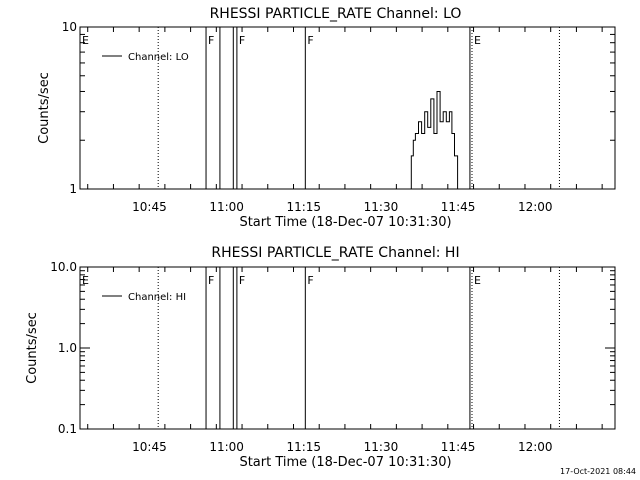  I want to click on chart-title: RHESSI PARTICLE_RATE Channel: HI, so click(335, 253).